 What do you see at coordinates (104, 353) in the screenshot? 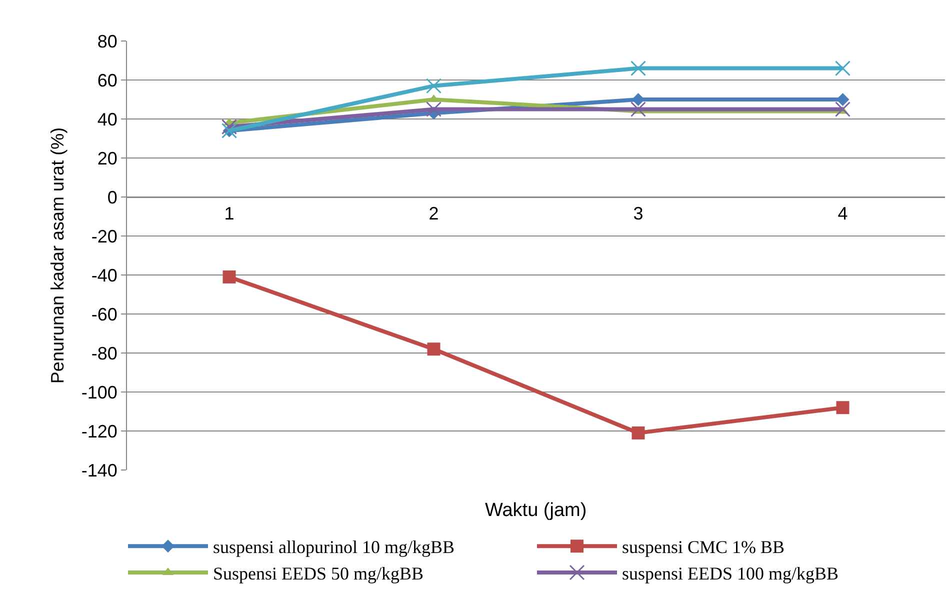
I see `y-tick-label: -80` at bounding box center [104, 353].